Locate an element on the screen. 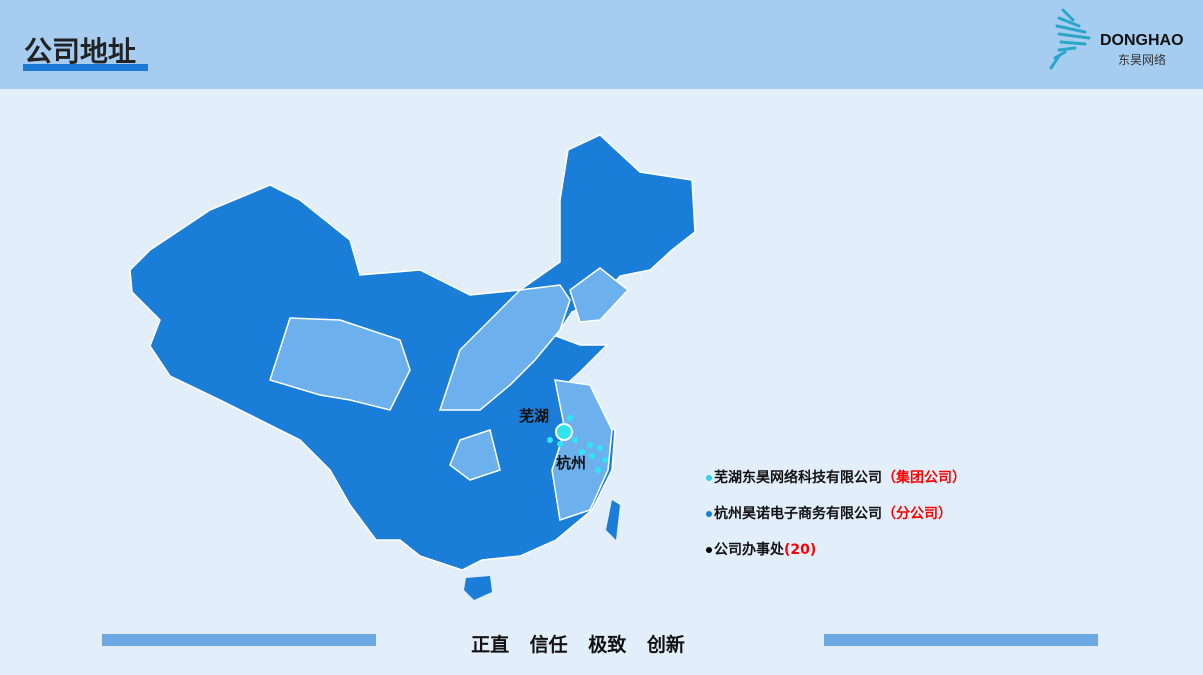 The image size is (1203, 675). legend-item-branch: 杭州昊诺电子商务有限公司（分公司） is located at coordinates (829, 513).